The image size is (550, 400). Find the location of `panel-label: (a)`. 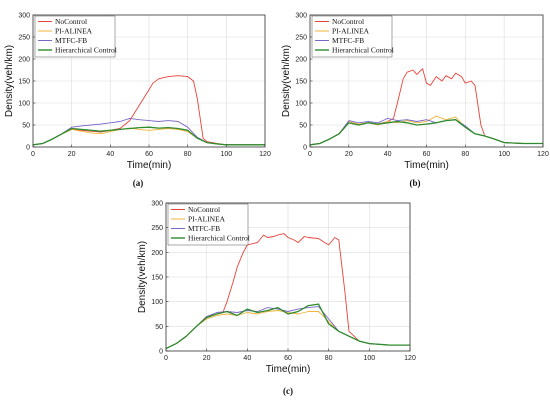

panel-label: (a) is located at coordinates (138, 183).